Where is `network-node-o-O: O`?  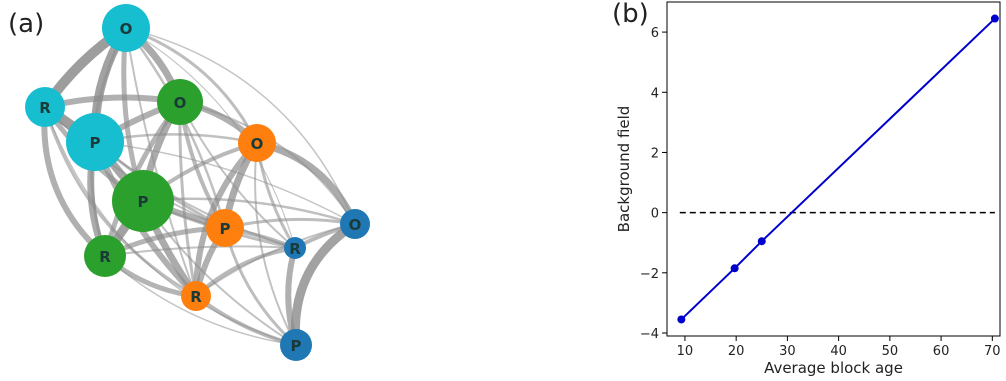
network-node-o-O: O is located at coordinates (257, 143).